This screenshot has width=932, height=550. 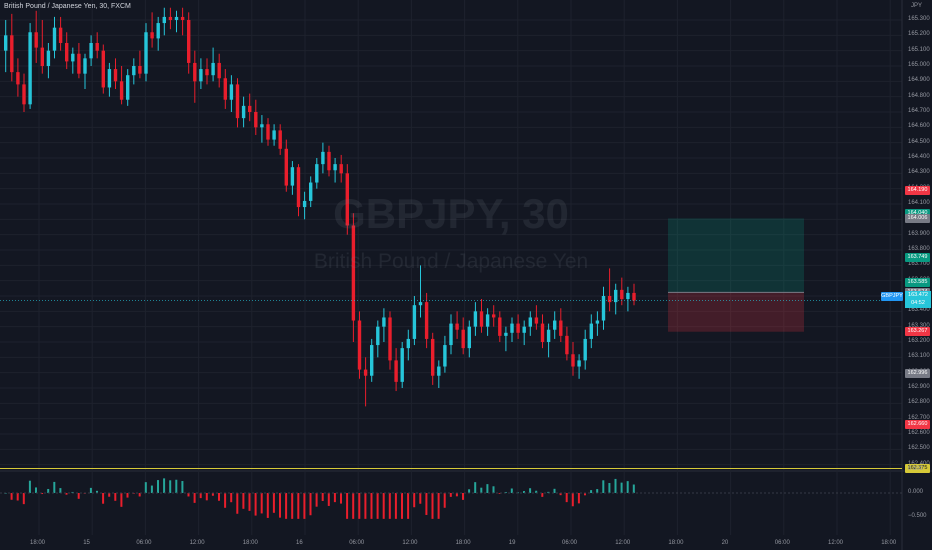 What do you see at coordinates (917, 373) in the screenshot?
I see `price-tag: 162.996` at bounding box center [917, 373].